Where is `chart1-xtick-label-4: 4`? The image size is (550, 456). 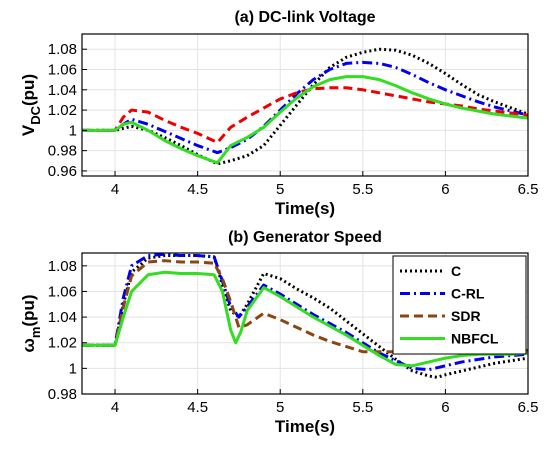 chart1-xtick-label-4: 4 is located at coordinates (115, 407).